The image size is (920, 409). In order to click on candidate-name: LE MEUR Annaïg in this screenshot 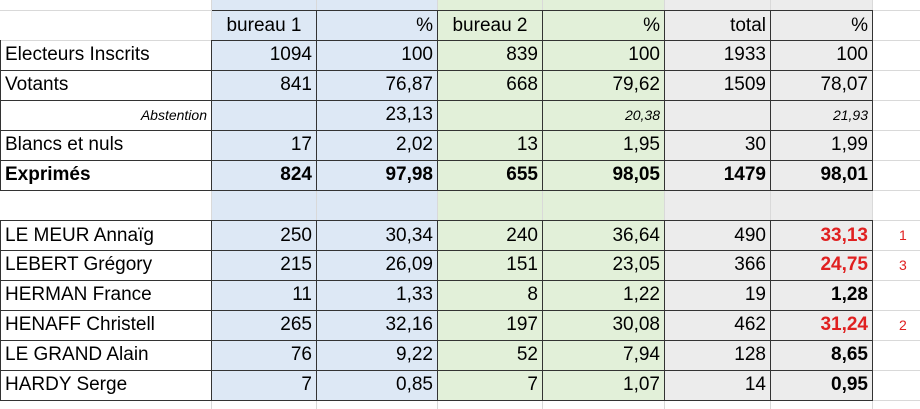, I will do `click(106, 235)`.